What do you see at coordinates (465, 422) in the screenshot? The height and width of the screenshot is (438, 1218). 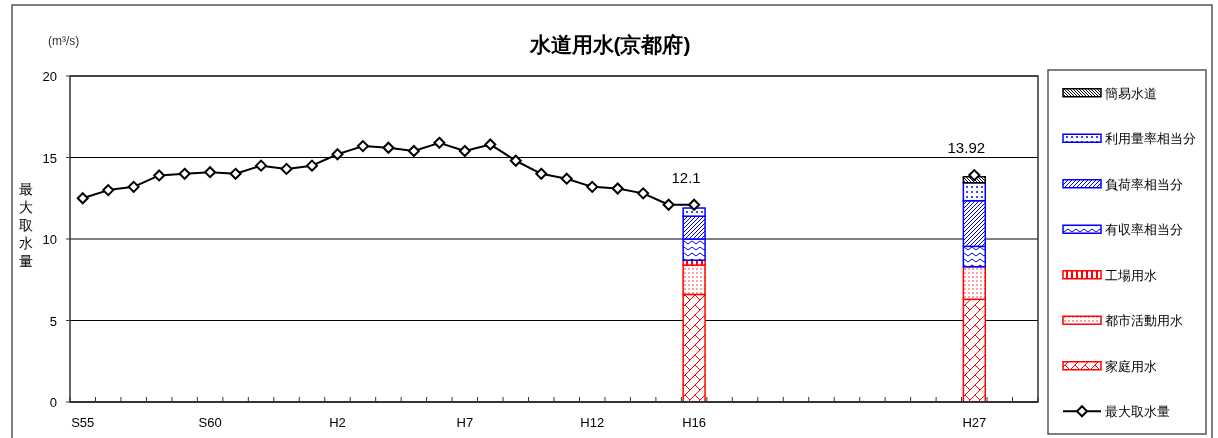 I see `x-tick-label: H7` at bounding box center [465, 422].